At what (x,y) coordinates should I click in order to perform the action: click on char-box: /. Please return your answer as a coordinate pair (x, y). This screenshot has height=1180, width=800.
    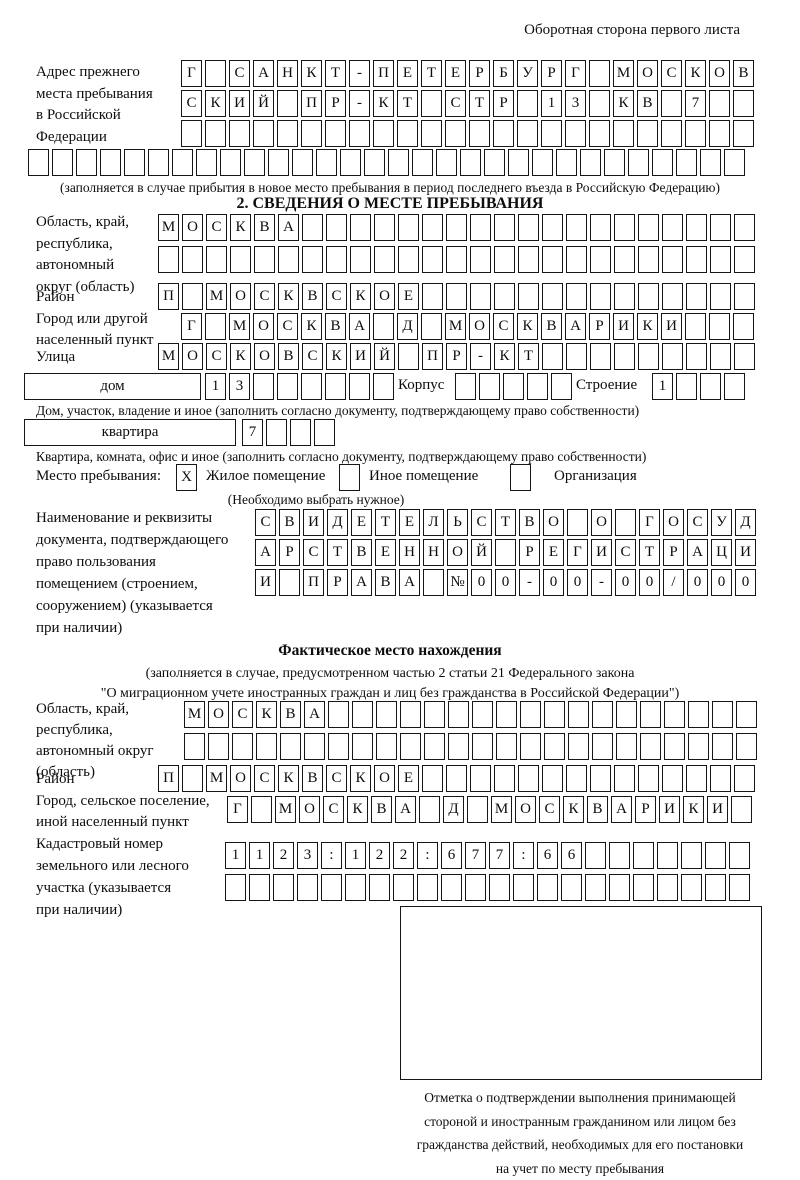
    Looking at the image, I should click on (673, 582).